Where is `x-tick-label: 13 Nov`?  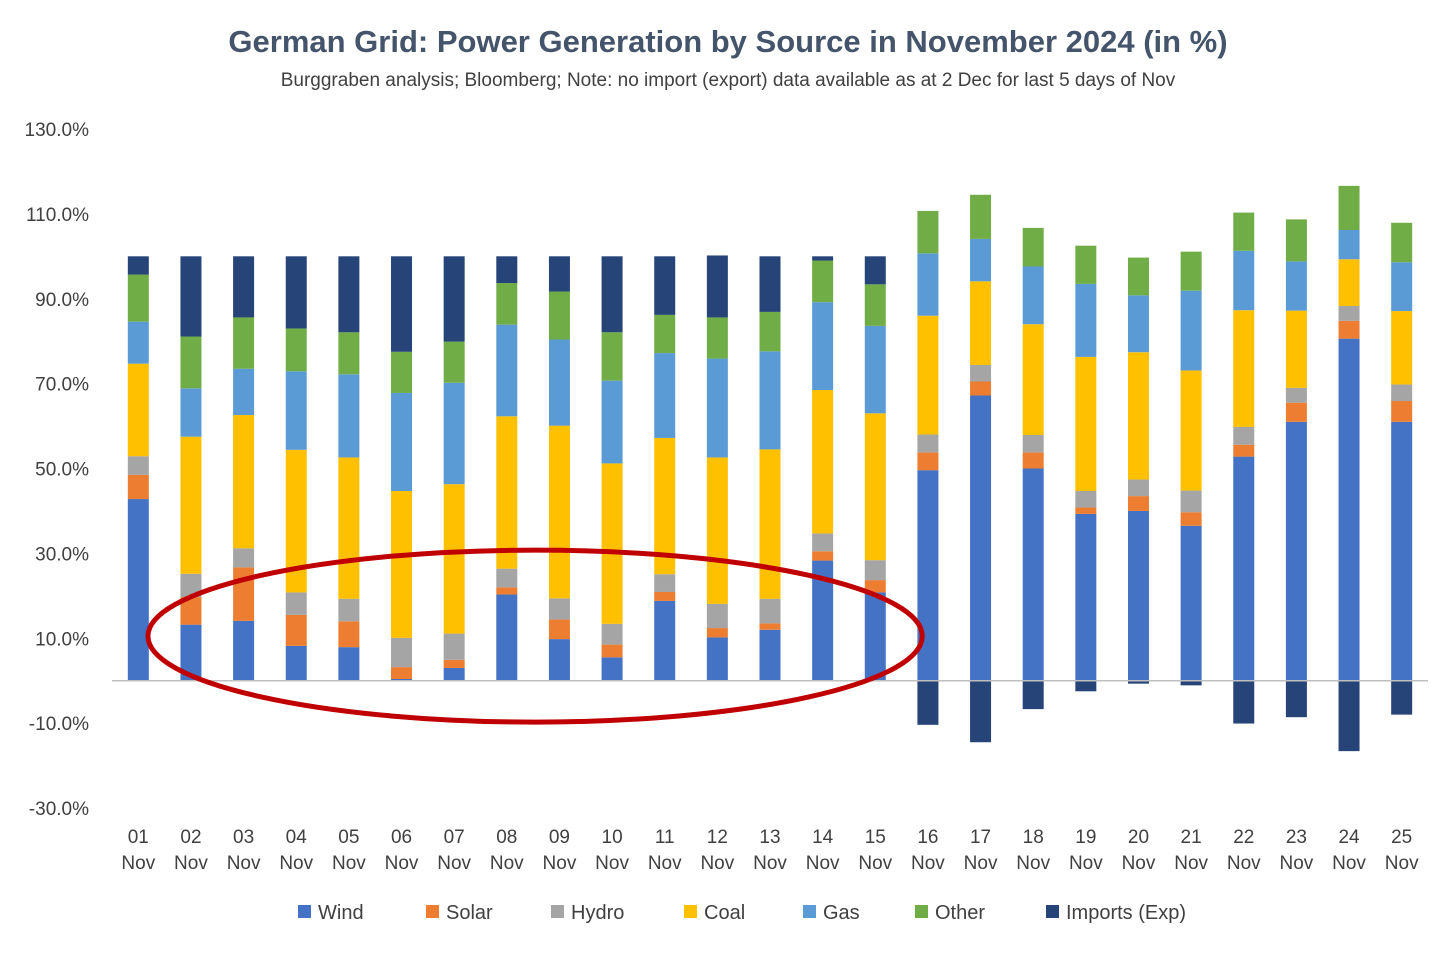 x-tick-label: 13 Nov is located at coordinates (770, 850).